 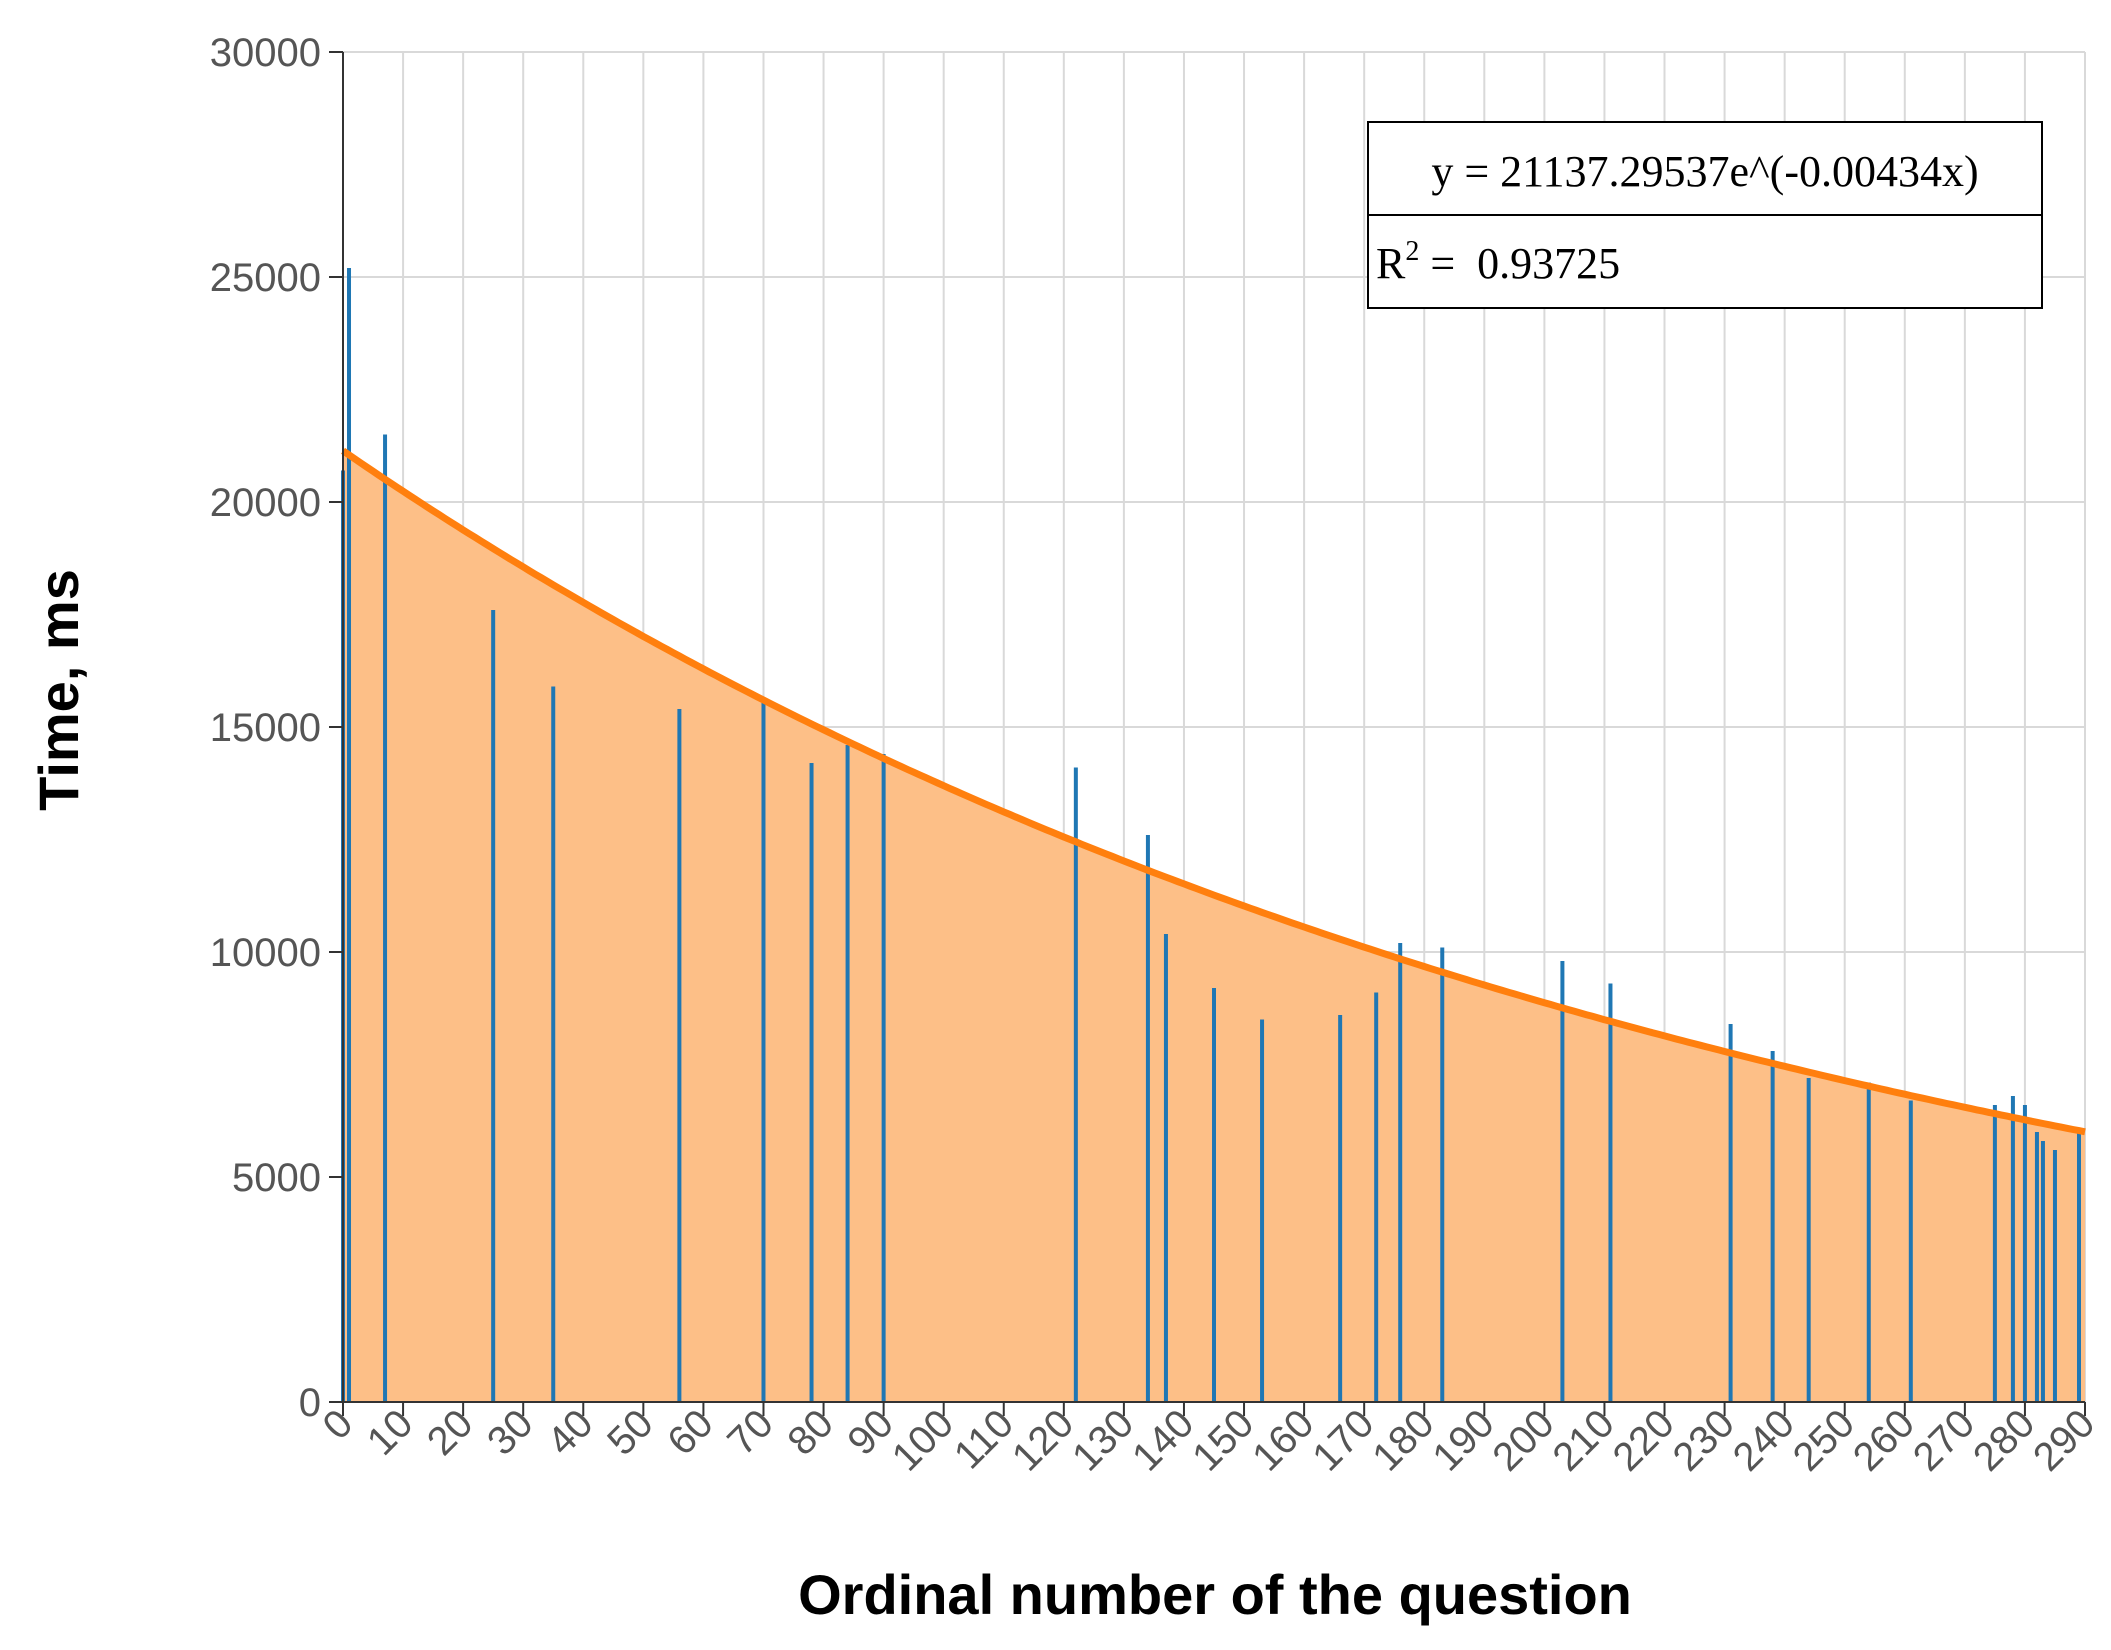 I want to click on x-tick-label: 20, so click(x=450, y=1432).